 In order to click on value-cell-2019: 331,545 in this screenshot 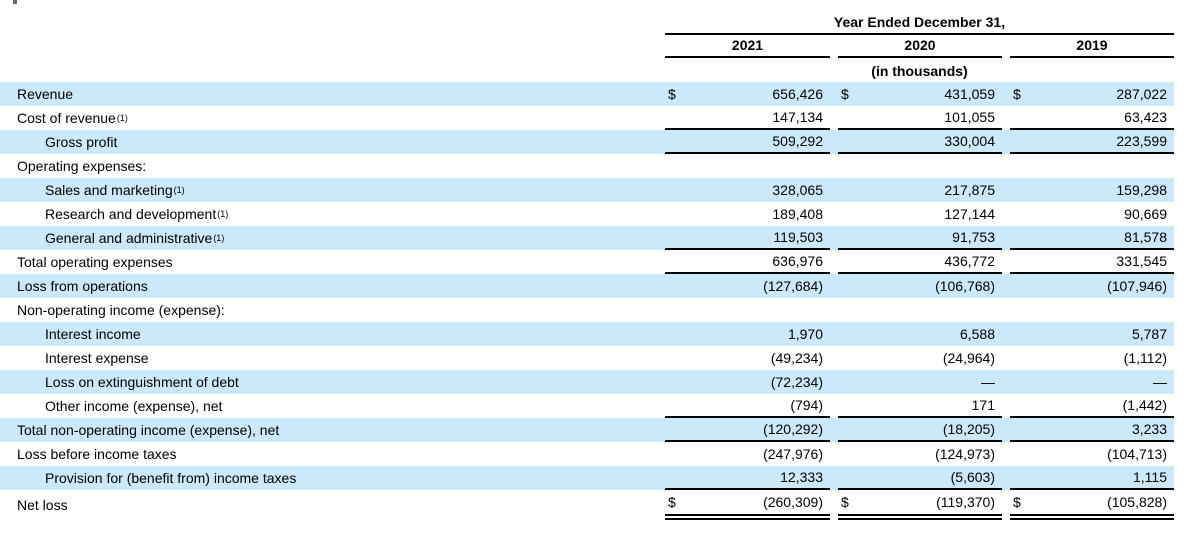, I will do `click(1092, 262)`.